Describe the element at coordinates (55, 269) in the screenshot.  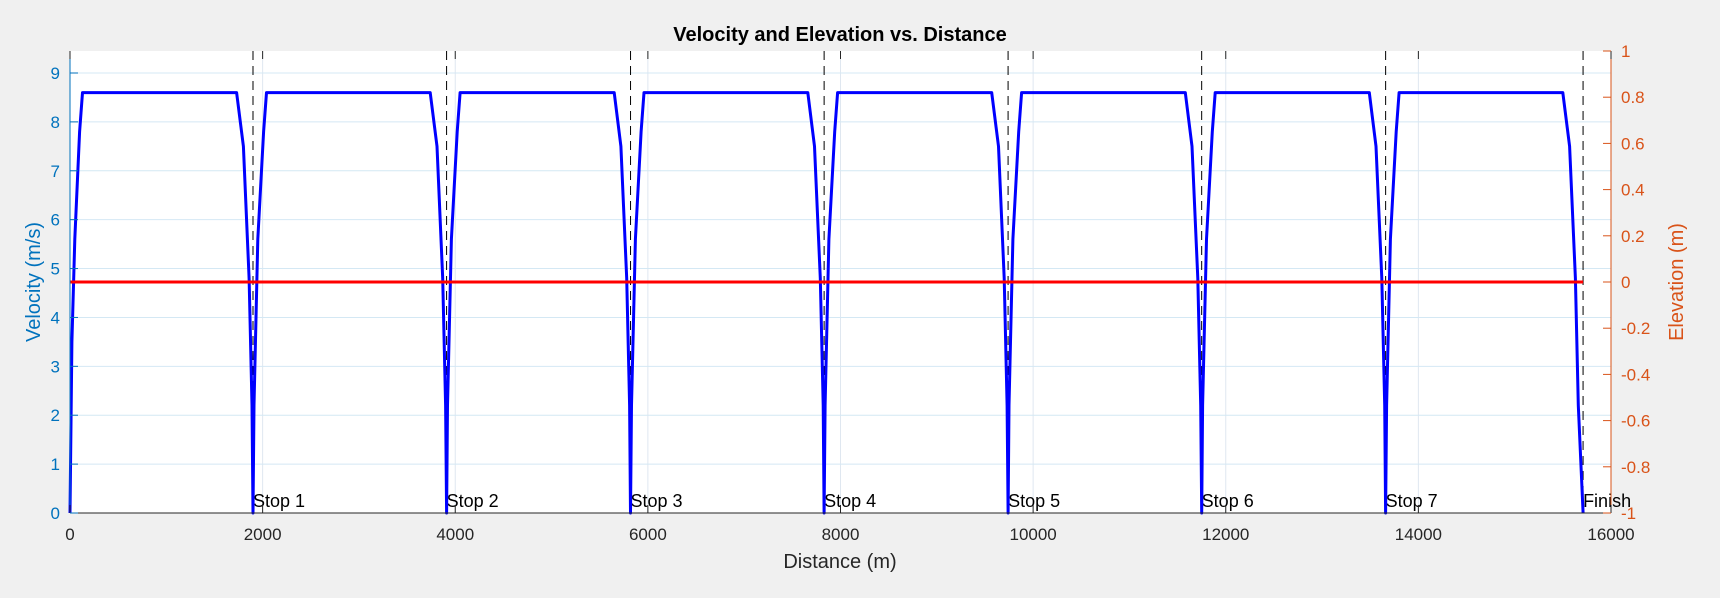
I see `y-left-tick-label: 5` at that location.